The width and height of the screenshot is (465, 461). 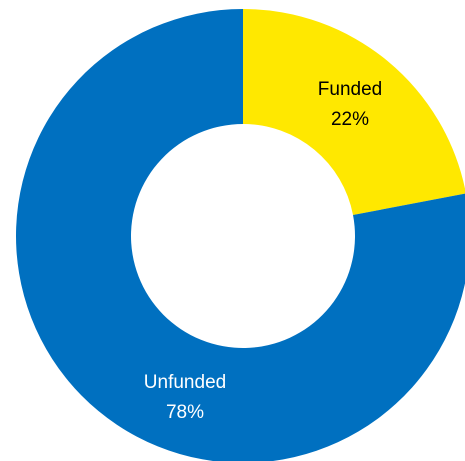 What do you see at coordinates (350, 89) in the screenshot?
I see `slice-label: Funded` at bounding box center [350, 89].